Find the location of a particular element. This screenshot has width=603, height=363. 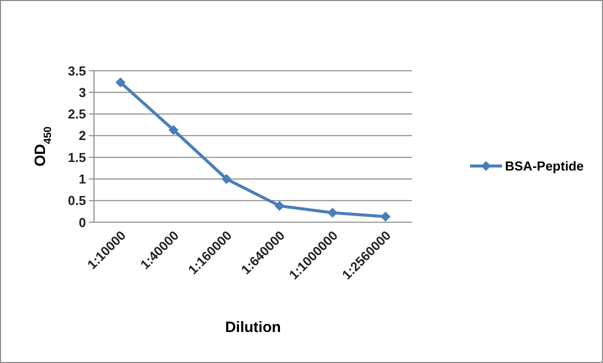

y-tick-label: 2 is located at coordinates (82, 136).